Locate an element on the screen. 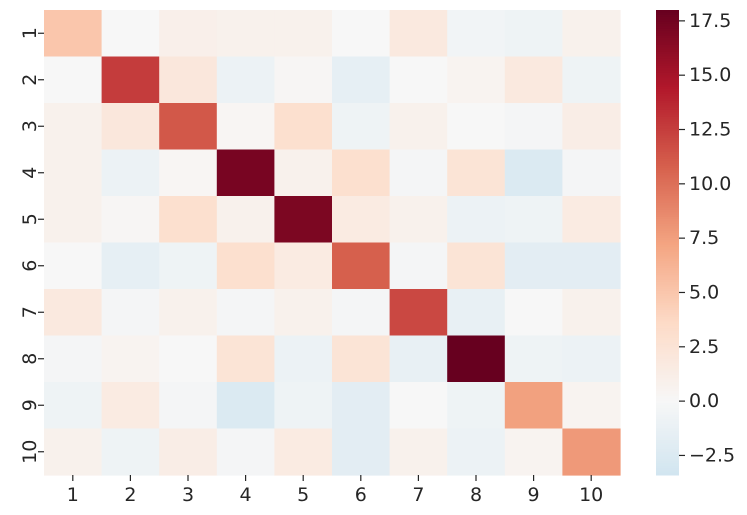  heatmap-cell-r5-c10 is located at coordinates (591, 220).